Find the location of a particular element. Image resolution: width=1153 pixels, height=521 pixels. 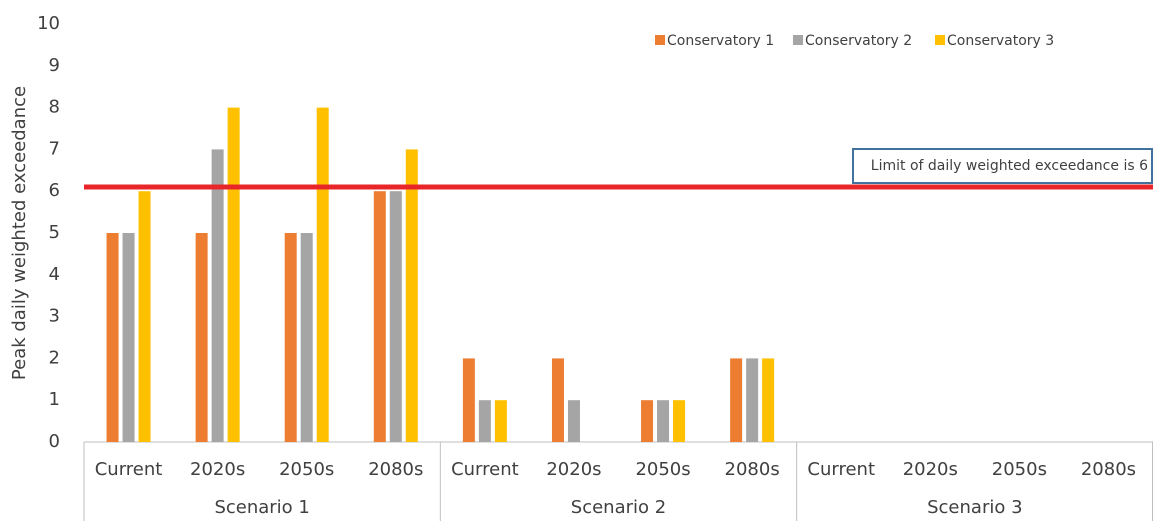

group-label: Scenario 3 is located at coordinates (974, 507).